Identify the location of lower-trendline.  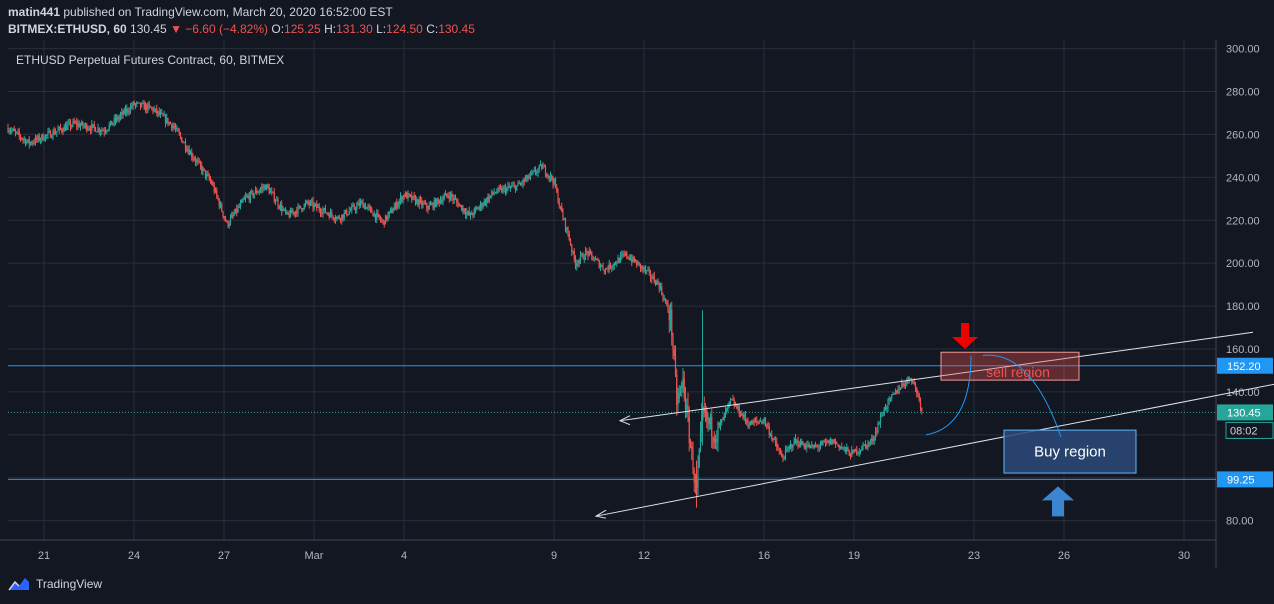
(934, 449).